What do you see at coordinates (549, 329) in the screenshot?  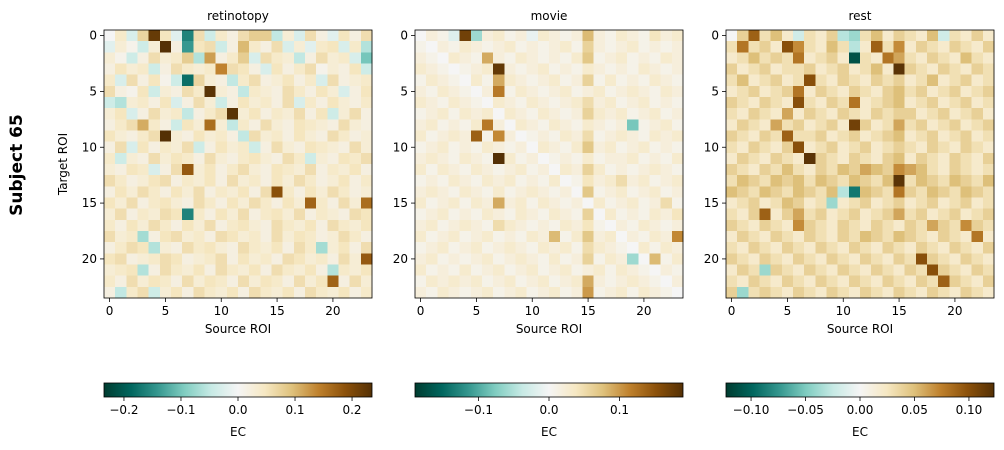 I see `x-axis-label: Source ROI` at bounding box center [549, 329].